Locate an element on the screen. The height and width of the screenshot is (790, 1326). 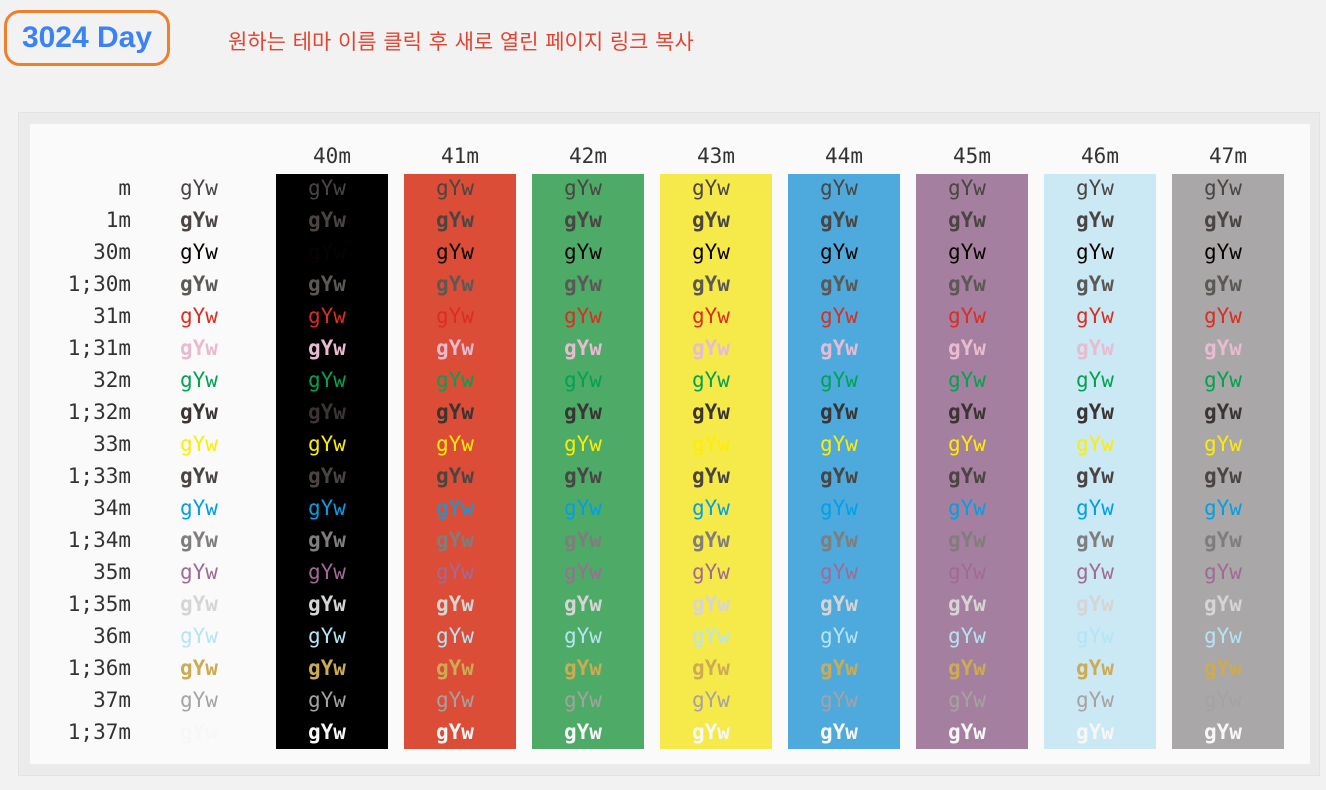
column-header-40m: 40m is located at coordinates (332, 156).